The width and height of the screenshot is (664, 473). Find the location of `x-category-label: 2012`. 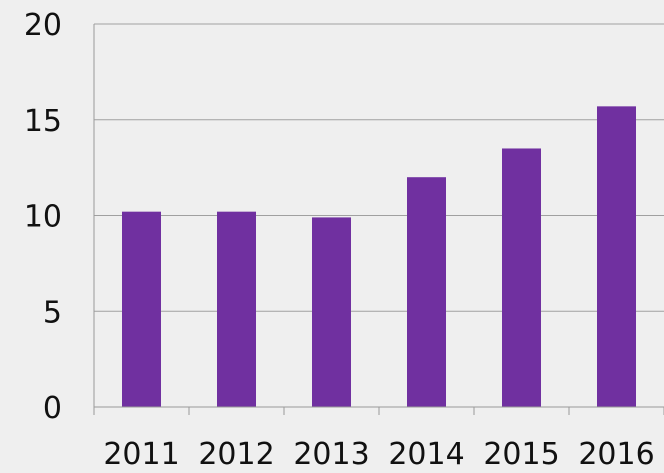

x-category-label: 2012 is located at coordinates (236, 454).